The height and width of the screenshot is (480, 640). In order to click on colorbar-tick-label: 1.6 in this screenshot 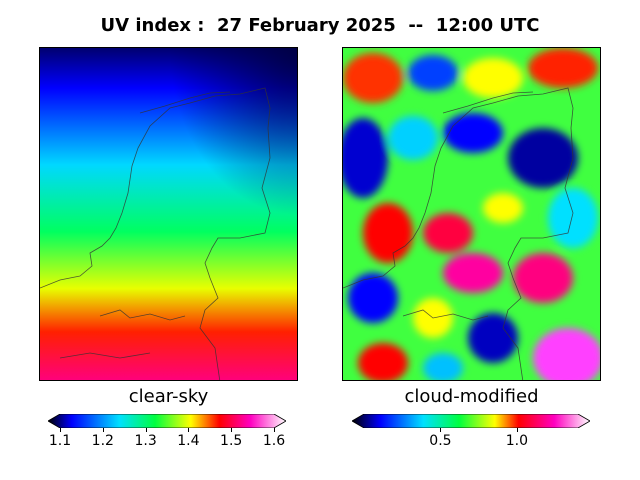, I will do `click(274, 441)`.